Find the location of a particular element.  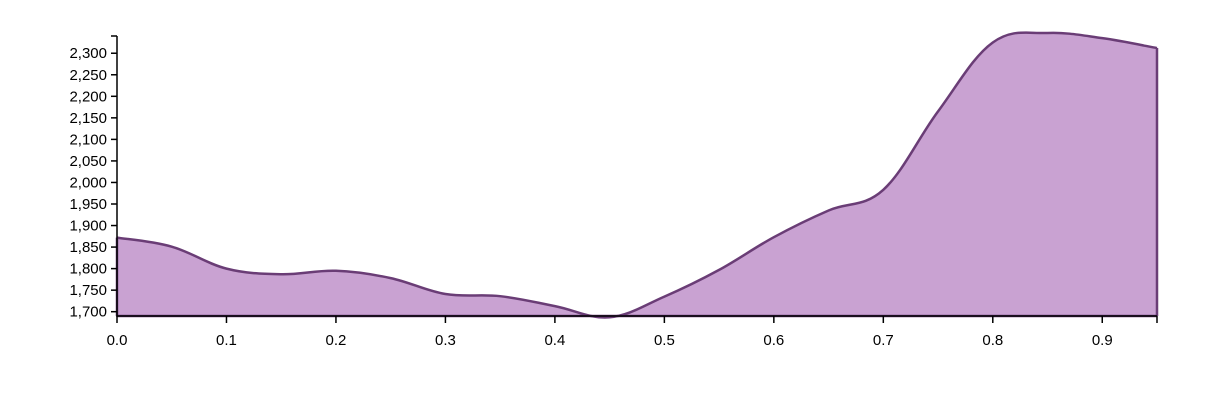

x-tick-label: 0.1 is located at coordinates (226, 340).